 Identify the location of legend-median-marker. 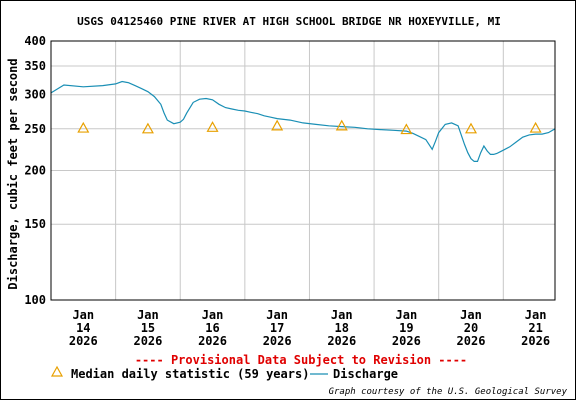
(57, 371).